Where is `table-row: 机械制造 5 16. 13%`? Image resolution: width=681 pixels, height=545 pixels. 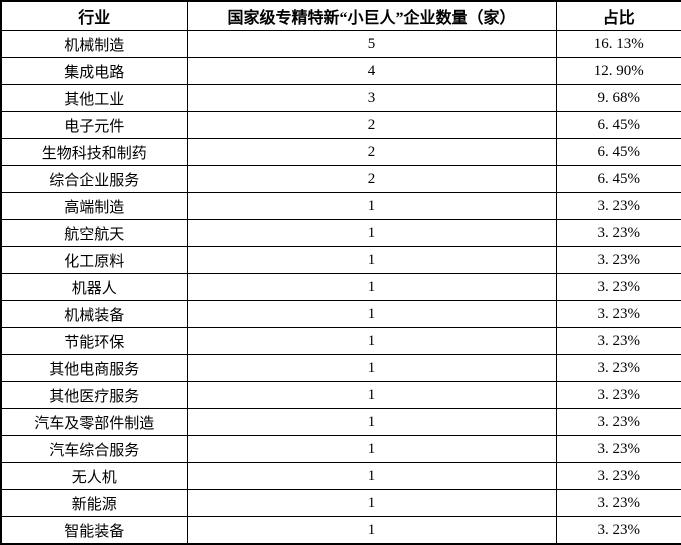
table-row: 机械制造 5 16. 13% is located at coordinates (340, 44).